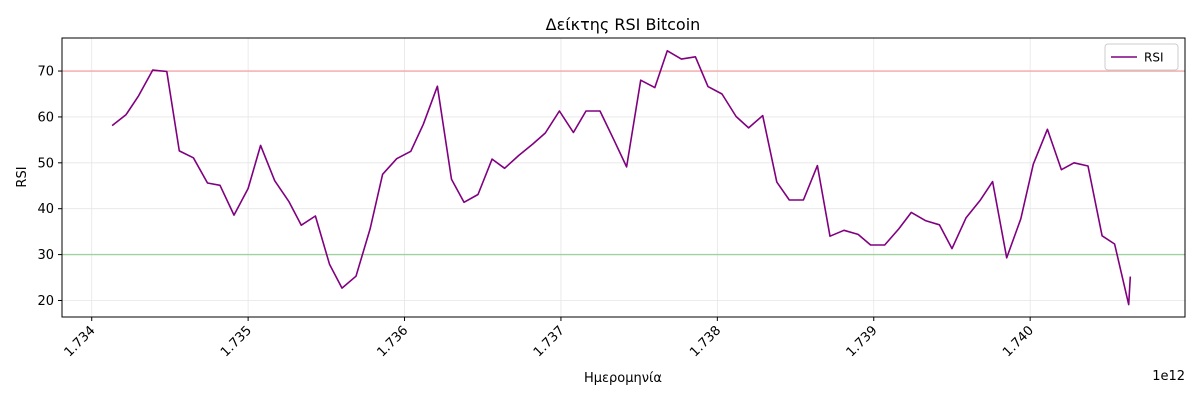  What do you see at coordinates (392, 341) in the screenshot?
I see `x-tick-label: 1.736` at bounding box center [392, 341].